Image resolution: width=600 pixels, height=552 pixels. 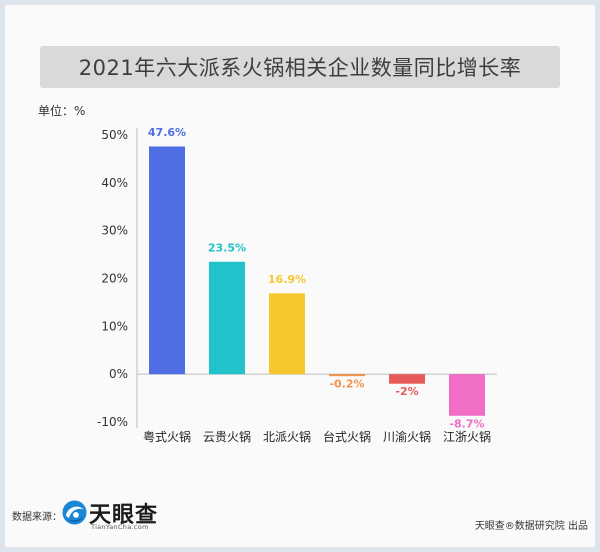 I want to click on y-tick-label: 20%, so click(x=114, y=279).